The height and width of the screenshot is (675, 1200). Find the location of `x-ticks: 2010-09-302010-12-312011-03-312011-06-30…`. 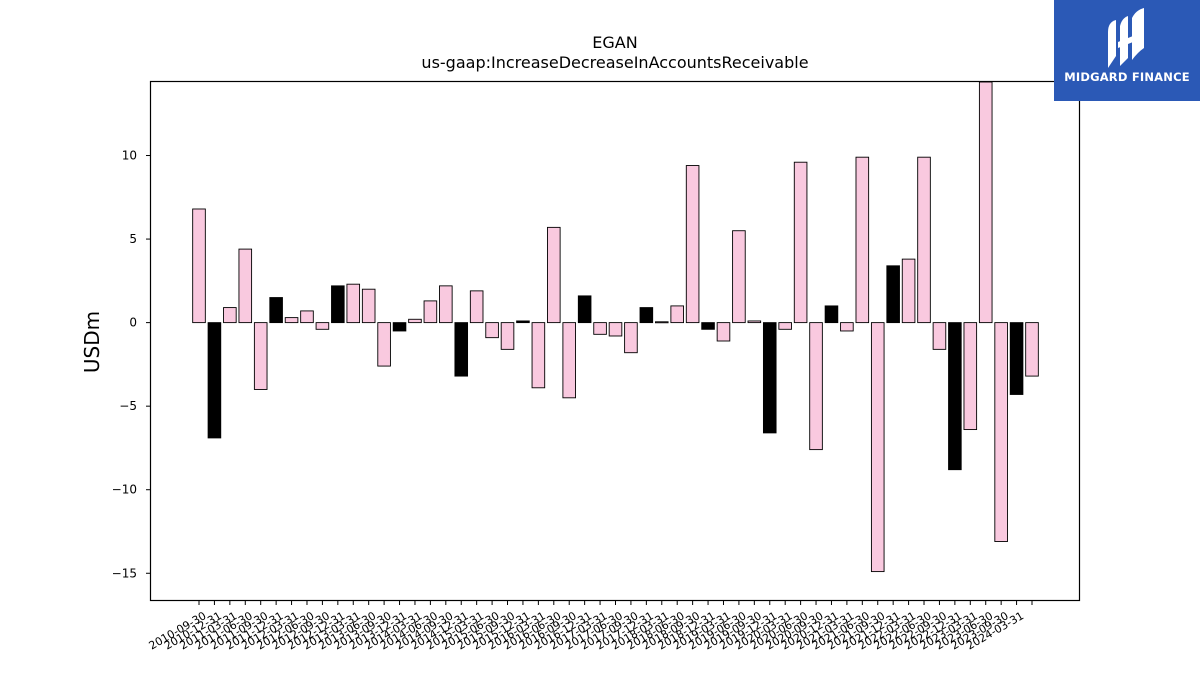

x-ticks: 2010-09-302010-12-312011-03-312011-06-30… is located at coordinates (590, 626).